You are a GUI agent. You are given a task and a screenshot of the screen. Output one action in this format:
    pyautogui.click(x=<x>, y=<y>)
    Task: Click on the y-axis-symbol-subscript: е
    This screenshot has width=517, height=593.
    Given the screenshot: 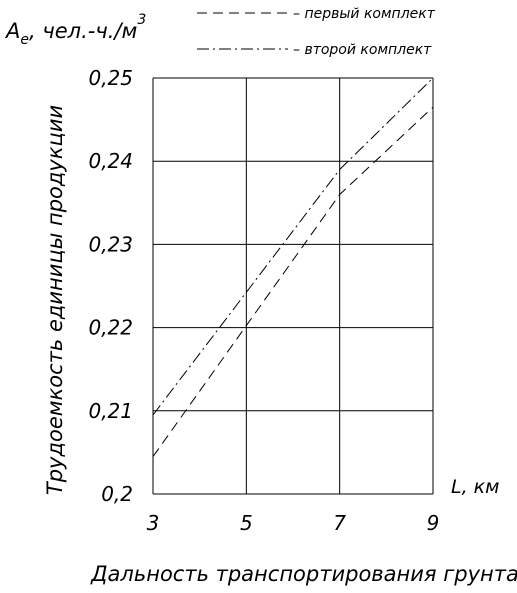 What is the action you would take?
    pyautogui.click(x=24, y=40)
    